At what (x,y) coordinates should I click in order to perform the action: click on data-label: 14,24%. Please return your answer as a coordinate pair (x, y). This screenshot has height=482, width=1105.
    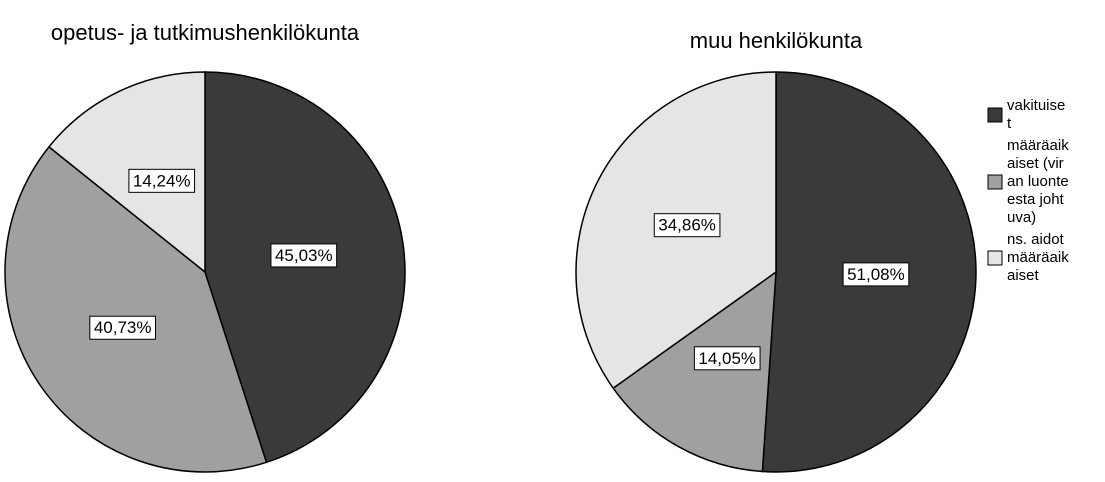
    Looking at the image, I should click on (162, 180).